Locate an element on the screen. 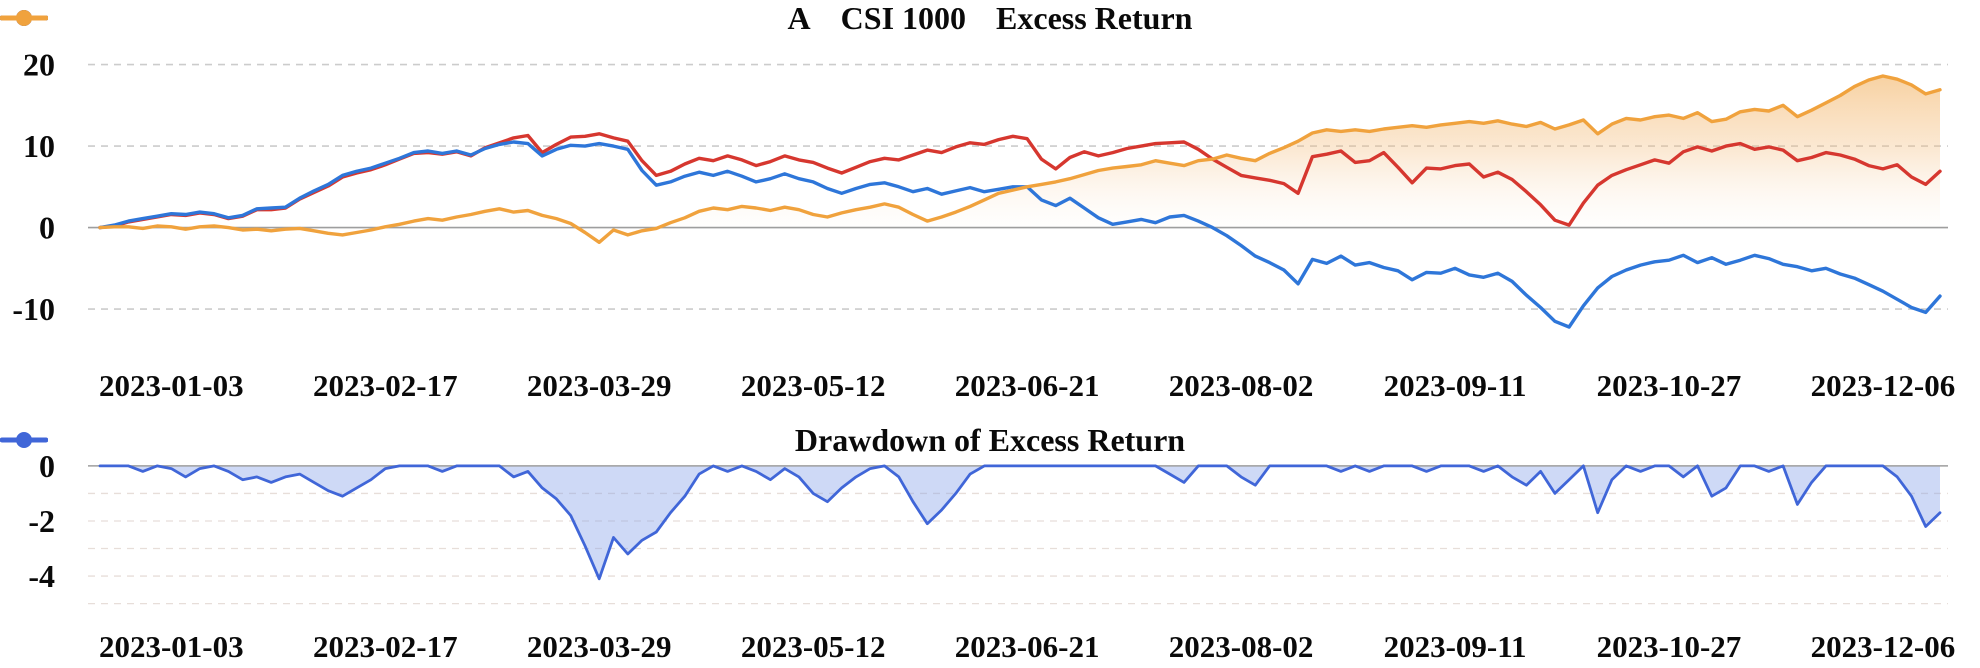 The width and height of the screenshot is (1980, 668). legend-label-csi1000: CSI 1000 is located at coordinates (903, 18).